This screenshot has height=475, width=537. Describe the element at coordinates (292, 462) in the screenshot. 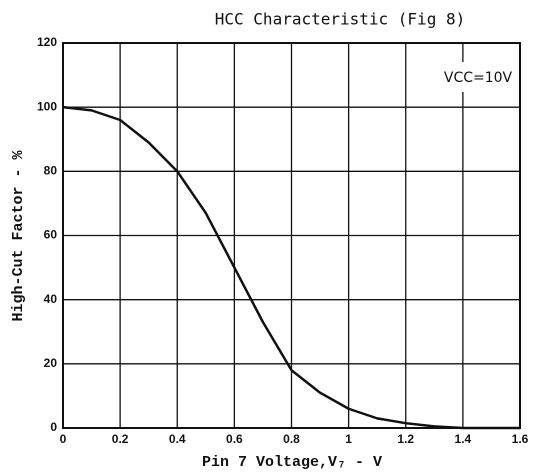

I see `x-axis-label: Pin 7 Voltage,V₇ - V` at that location.